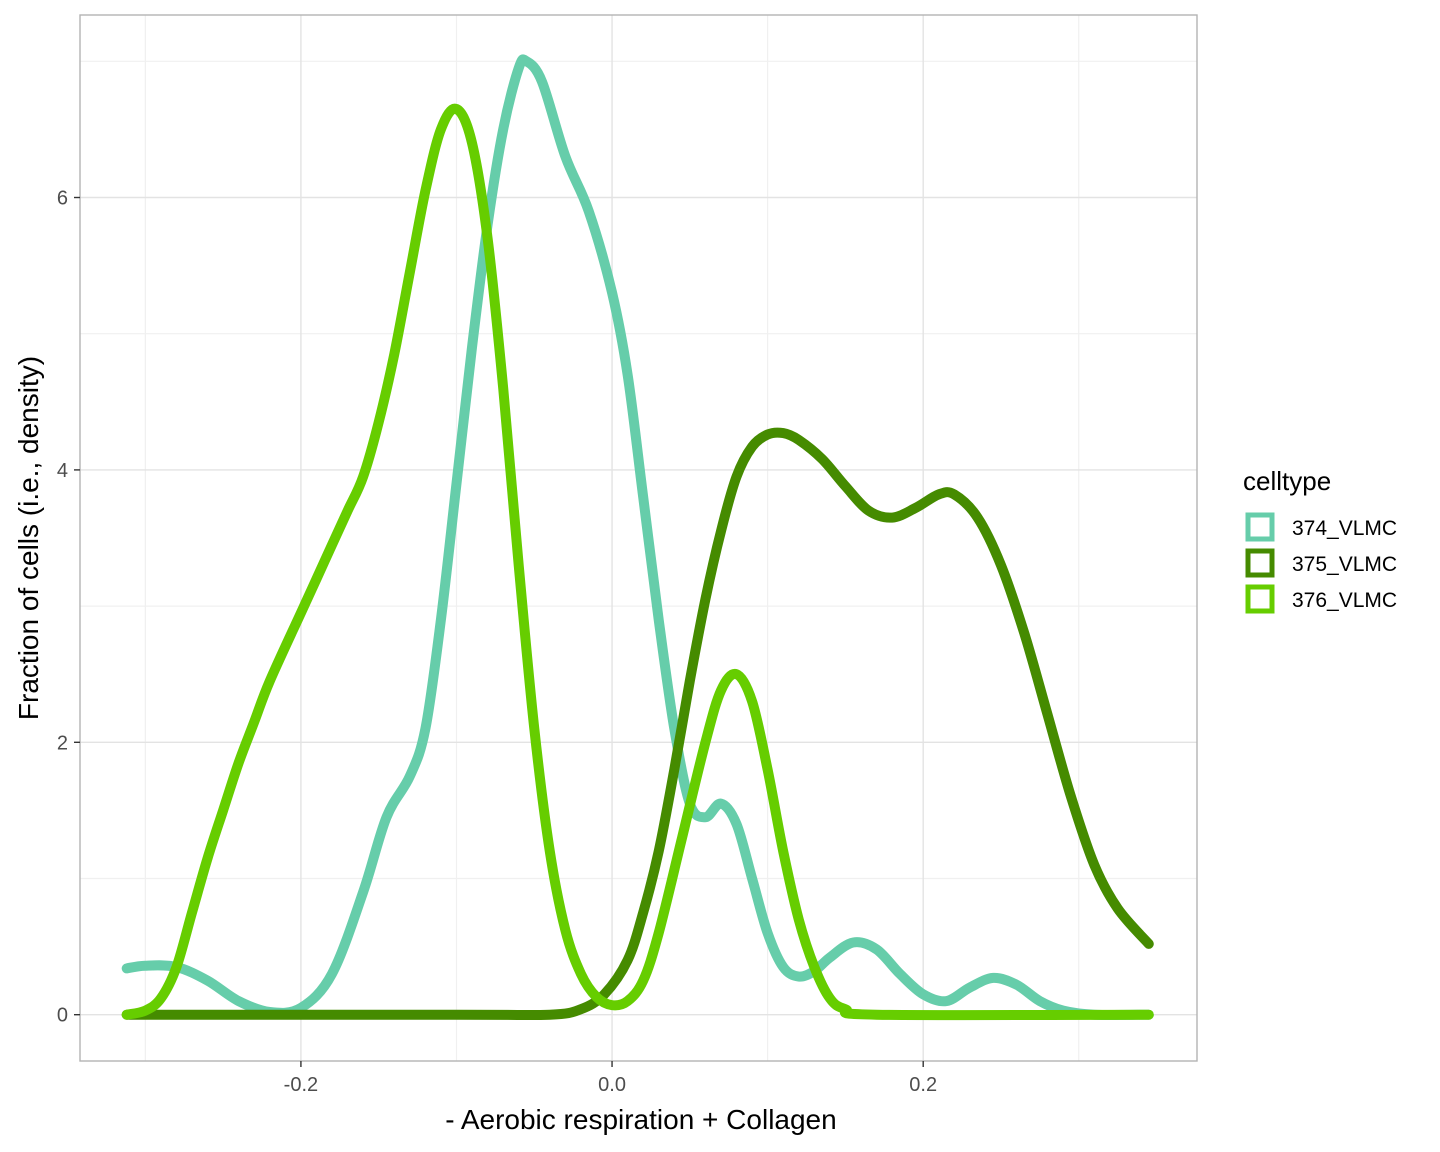 Image resolution: width=1440 pixels, height=1152 pixels. Describe the element at coordinates (1344, 564) in the screenshot. I see `legend-label-375_VLMC: 375_VLMC` at that location.